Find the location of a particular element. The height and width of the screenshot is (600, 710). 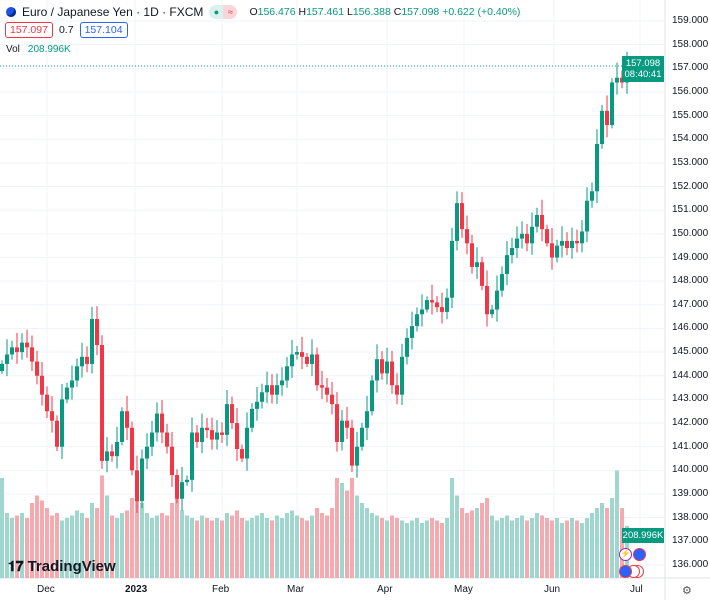

symbol-title: Euro / Japanese Yen · 1D · FXCM is located at coordinates (113, 12).